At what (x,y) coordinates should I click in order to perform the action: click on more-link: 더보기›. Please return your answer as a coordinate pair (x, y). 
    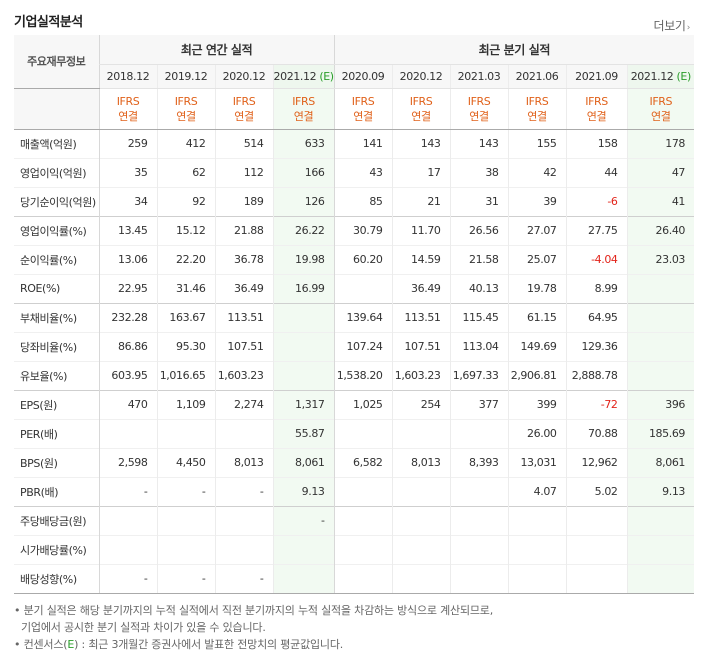
    Looking at the image, I should click on (671, 25).